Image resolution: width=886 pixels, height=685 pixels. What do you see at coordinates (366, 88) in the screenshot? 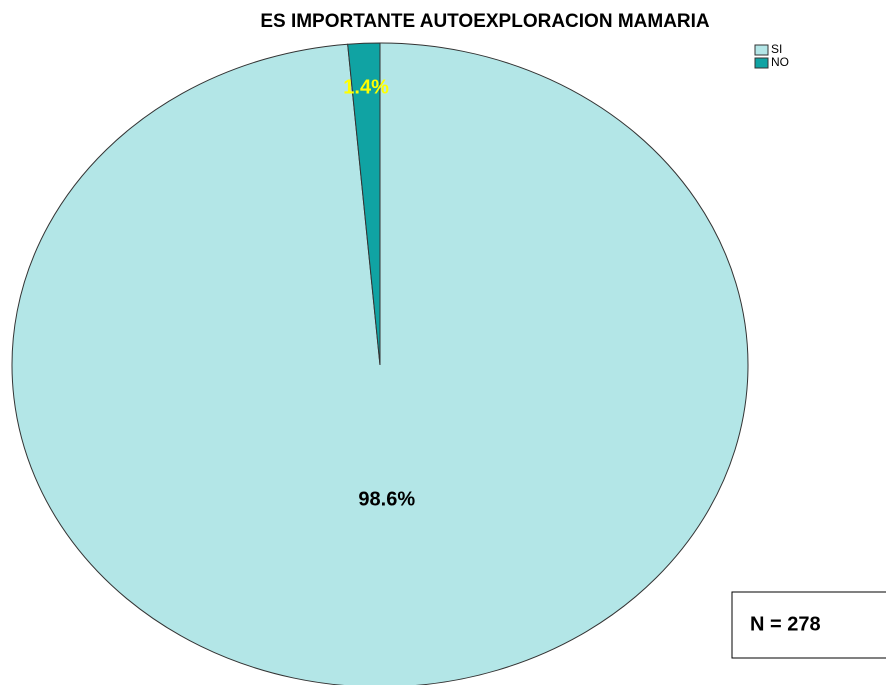
I see `data-label: 1.4%` at bounding box center [366, 88].